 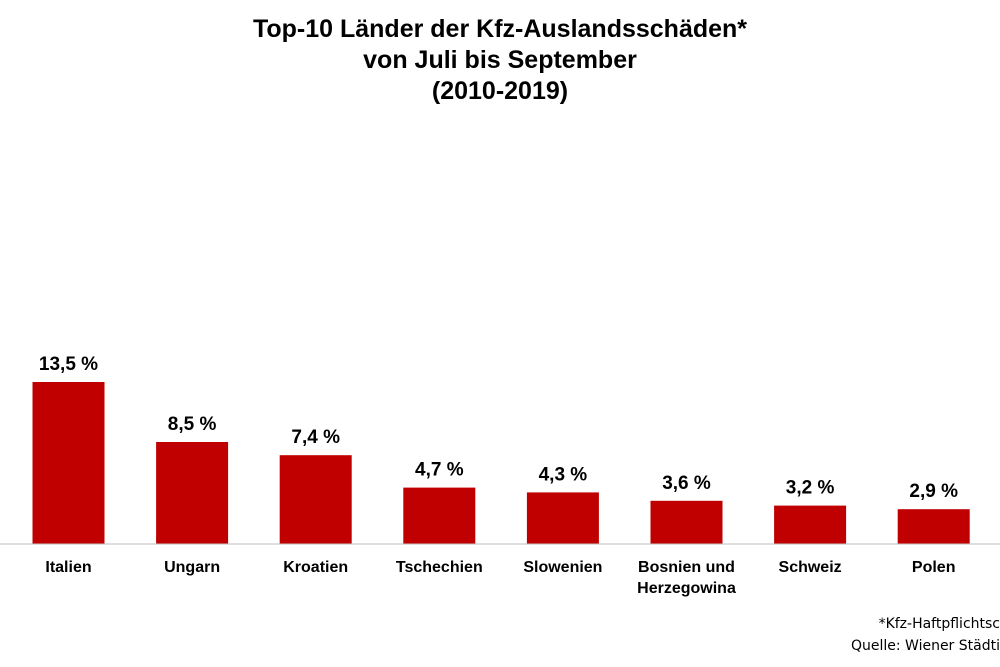 I want to click on data-label-2: 7,4 %, so click(x=315, y=437).